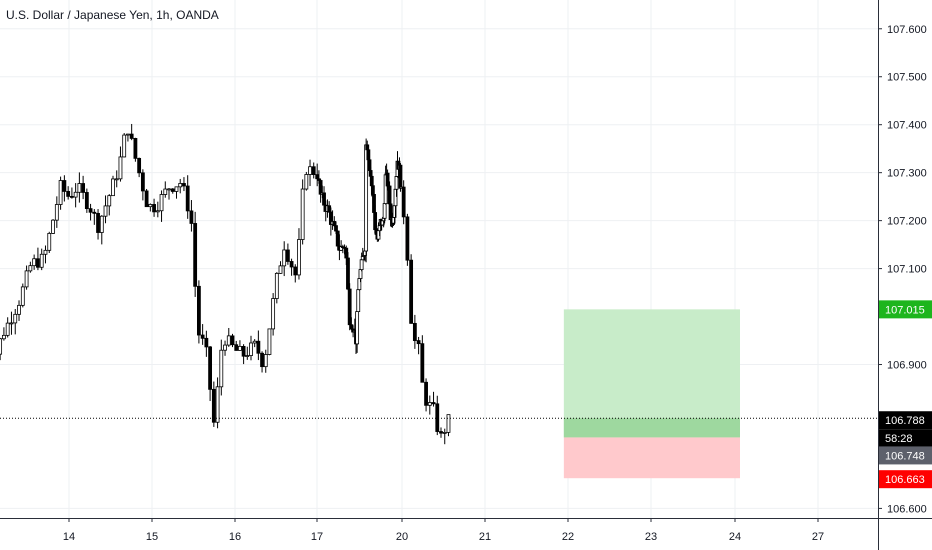 Image resolution: width=932 pixels, height=550 pixels. I want to click on time-tick-label: 17, so click(317, 537).